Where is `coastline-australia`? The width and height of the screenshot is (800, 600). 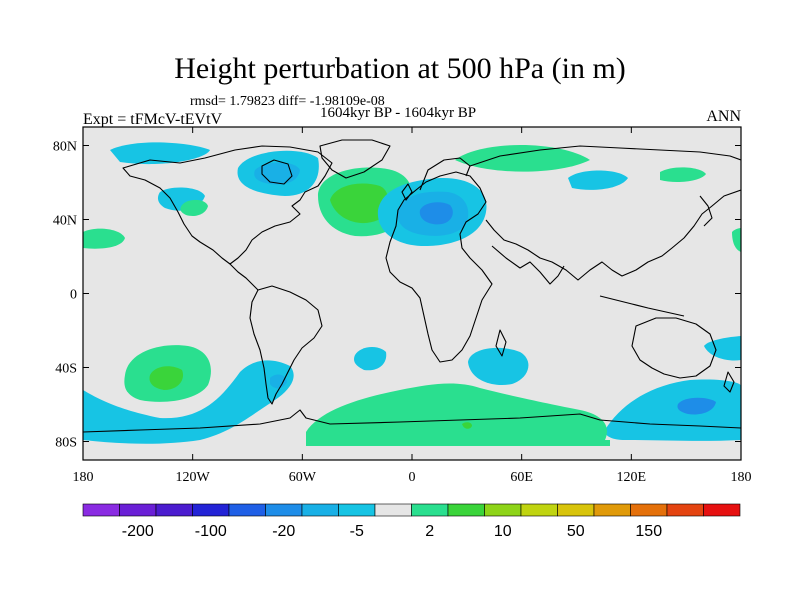 coastline-australia is located at coordinates (674, 348).